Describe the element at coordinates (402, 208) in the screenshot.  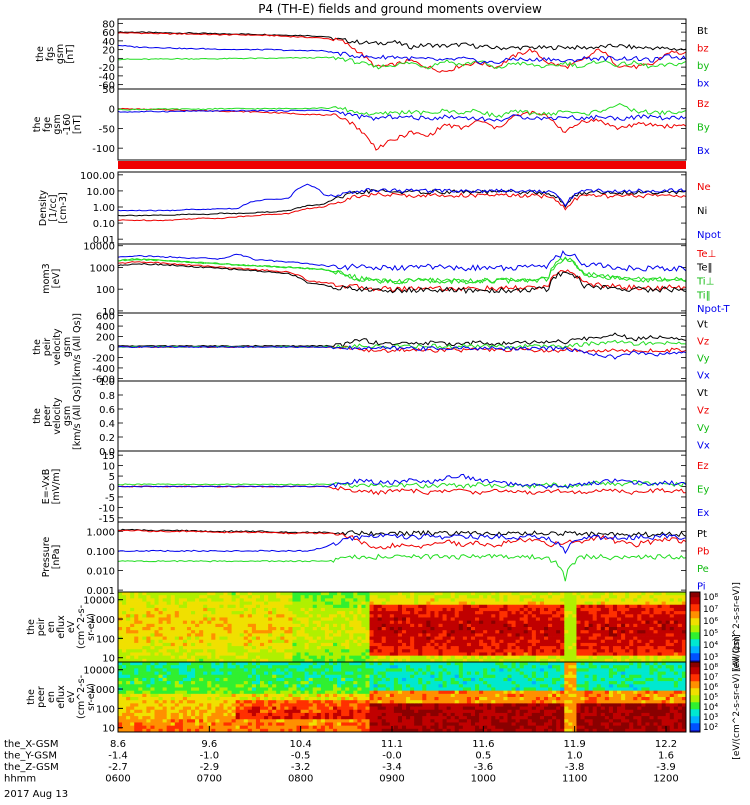
I see `panel-frame` at that location.